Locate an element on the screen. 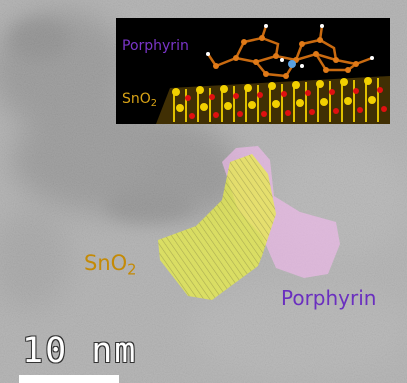  inset-porphyrin-label: Porphyrin is located at coordinates (155, 46).